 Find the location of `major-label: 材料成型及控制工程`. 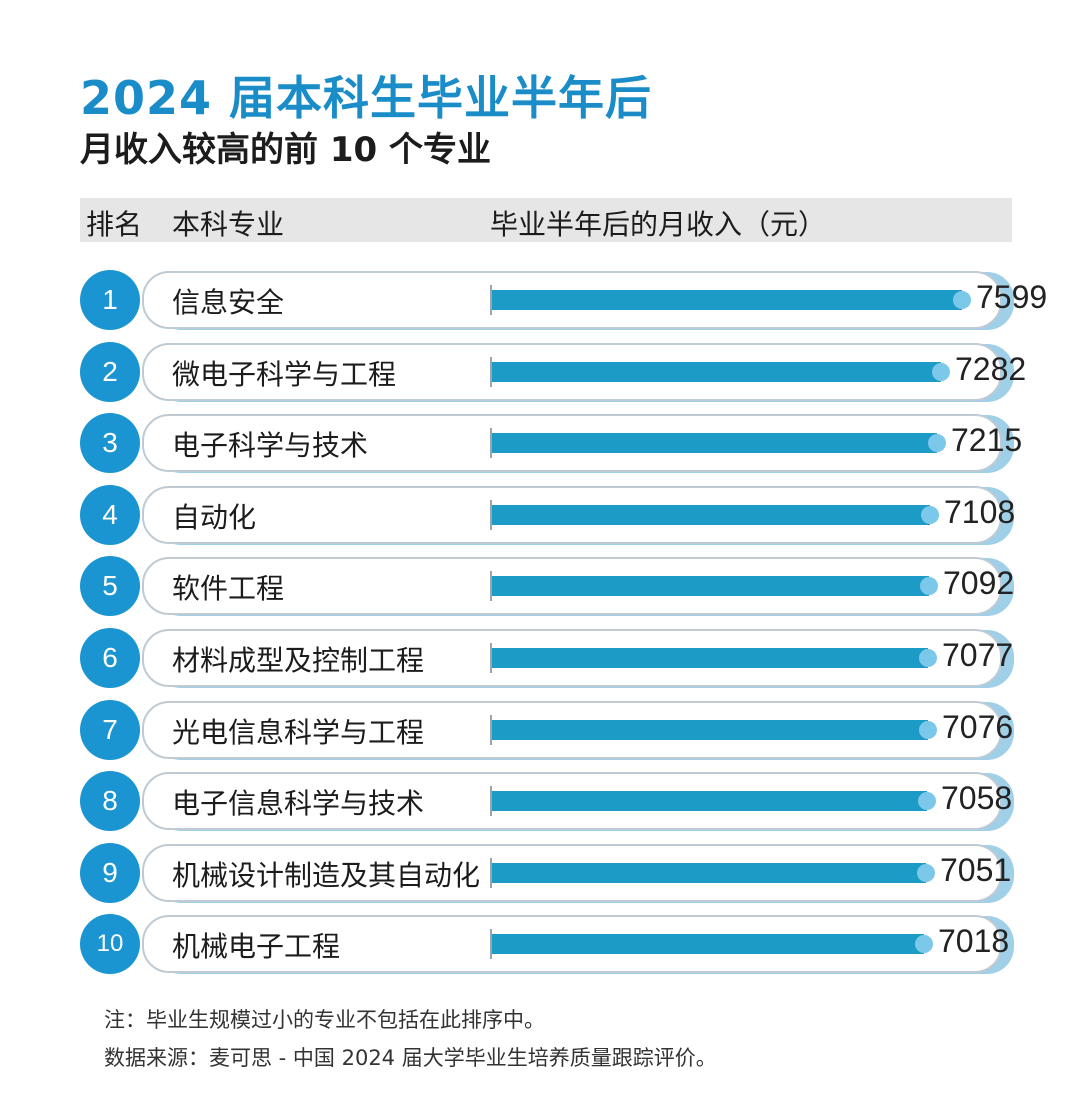

major-label: 材料成型及控制工程 is located at coordinates (298, 660).